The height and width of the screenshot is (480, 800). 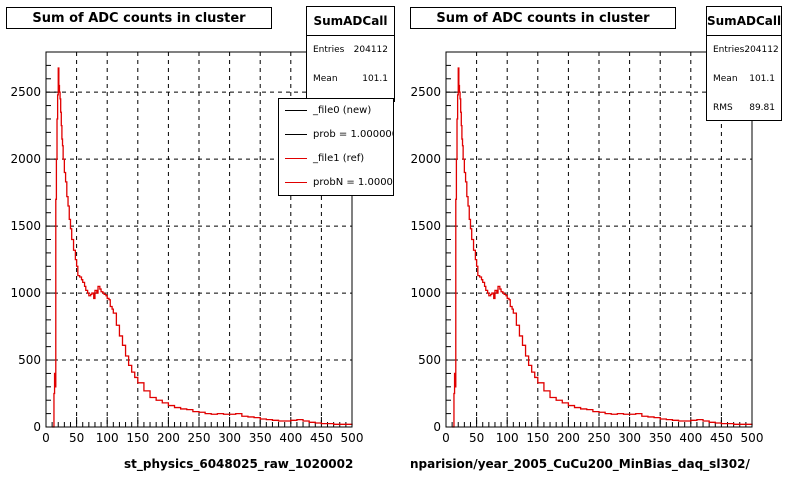 I want to click on legend-entry: probN = 1.000000, so click(x=336, y=183).